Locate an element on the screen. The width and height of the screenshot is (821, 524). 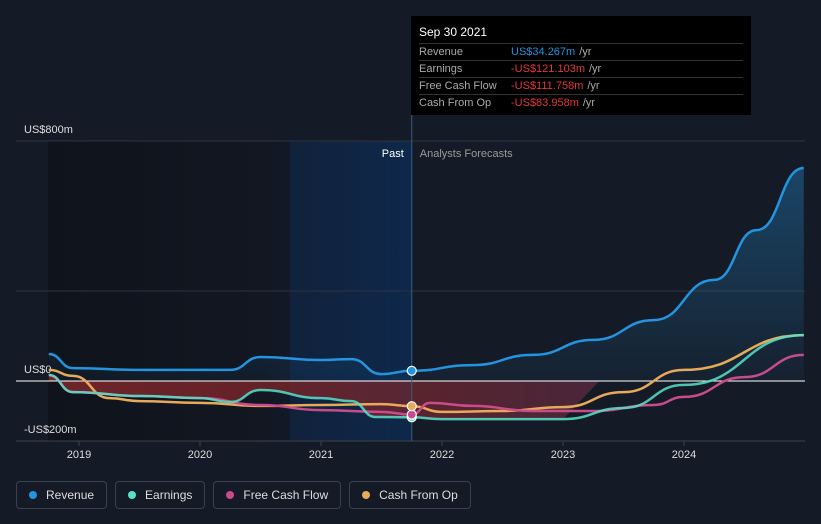
tooltip-date: Sep 30 2021 is located at coordinates (453, 32).